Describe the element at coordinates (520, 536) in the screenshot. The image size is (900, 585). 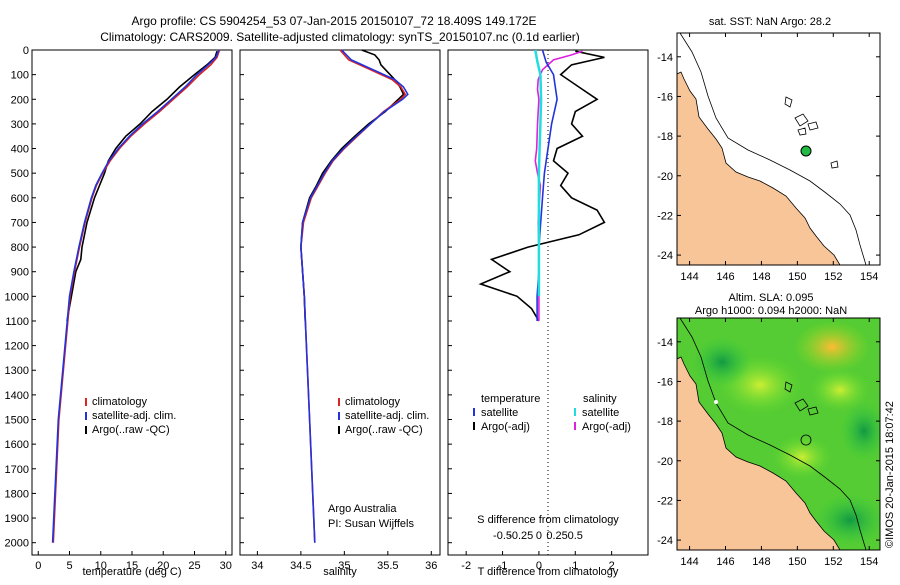
I see `s-tick-label: -0.25` at that location.